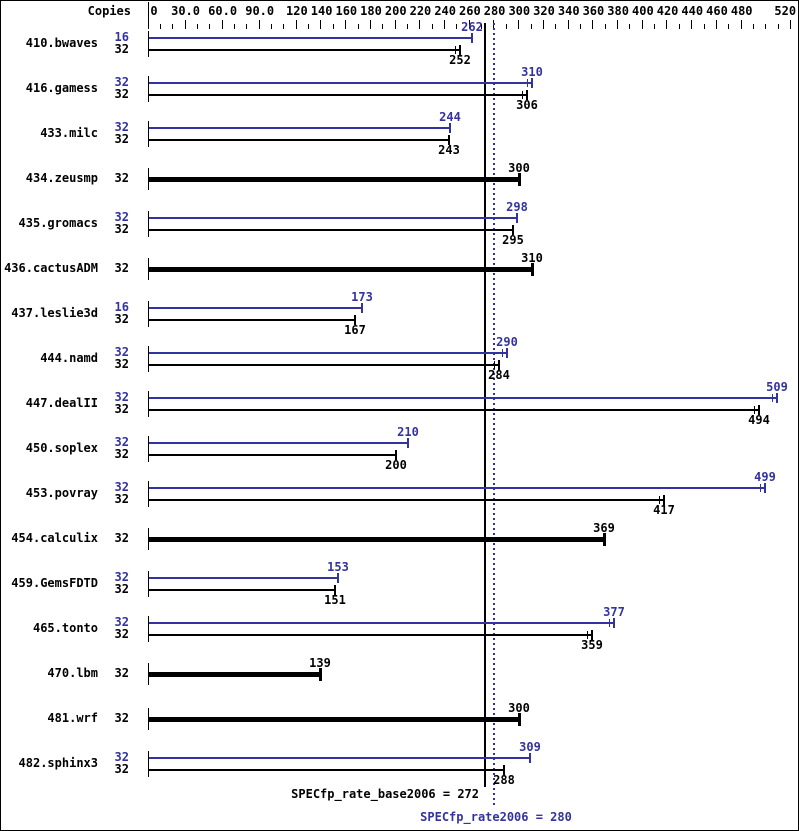 This screenshot has width=799, height=831. I want to click on bar-value-label: 359, so click(592, 645).